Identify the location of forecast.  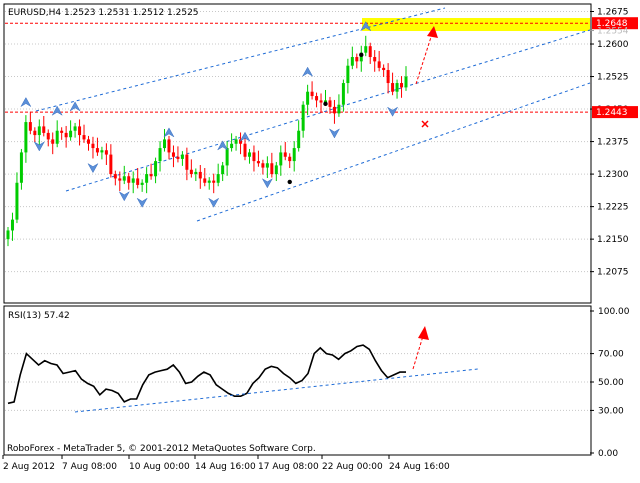
(426, 77).